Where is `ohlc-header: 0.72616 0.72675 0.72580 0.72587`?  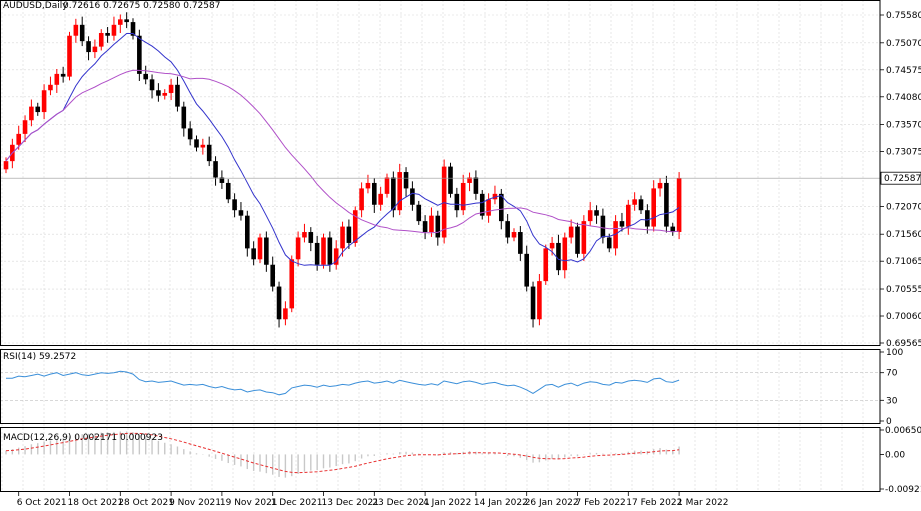 ohlc-header: 0.72616 0.72675 0.72580 0.72587 is located at coordinates (141, 6).